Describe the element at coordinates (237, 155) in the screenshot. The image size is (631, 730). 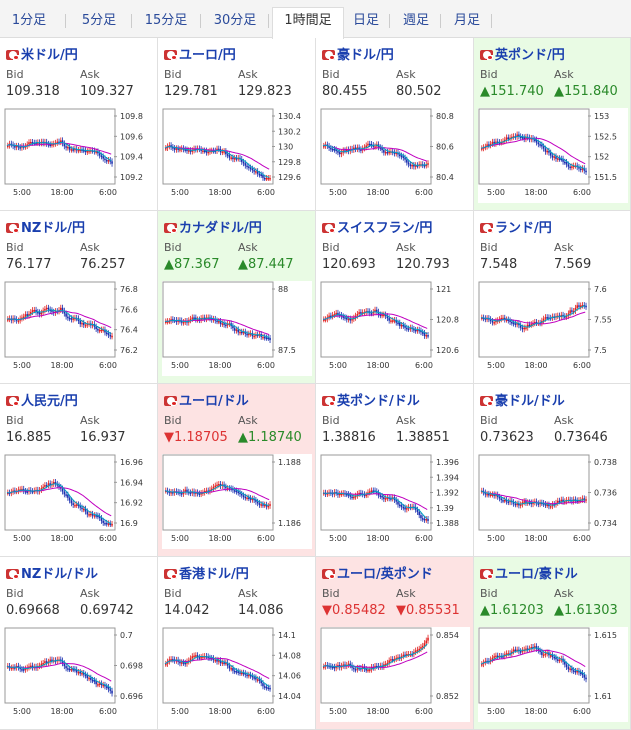
I see `price-chart: 130.4 130.2 130 129.8 129.6 5:00 18:00 6:00` at that location.